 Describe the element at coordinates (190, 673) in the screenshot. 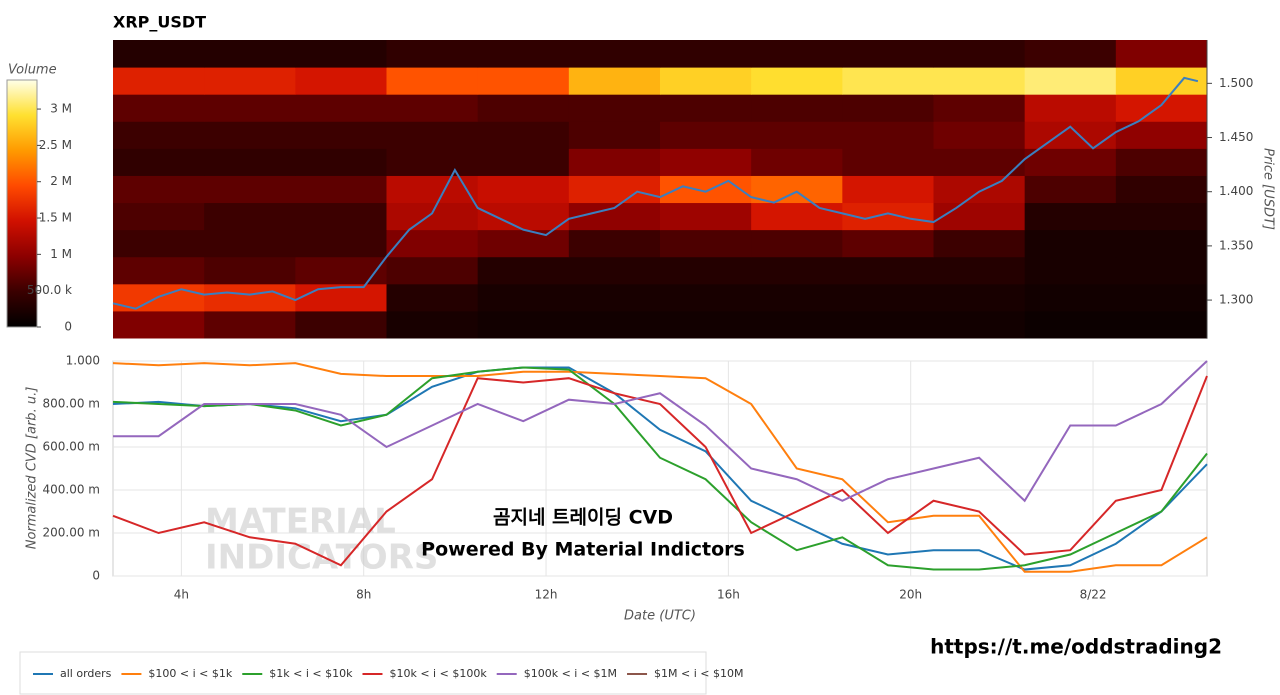

I see `legend-label: $100 < i < $1k` at that location.